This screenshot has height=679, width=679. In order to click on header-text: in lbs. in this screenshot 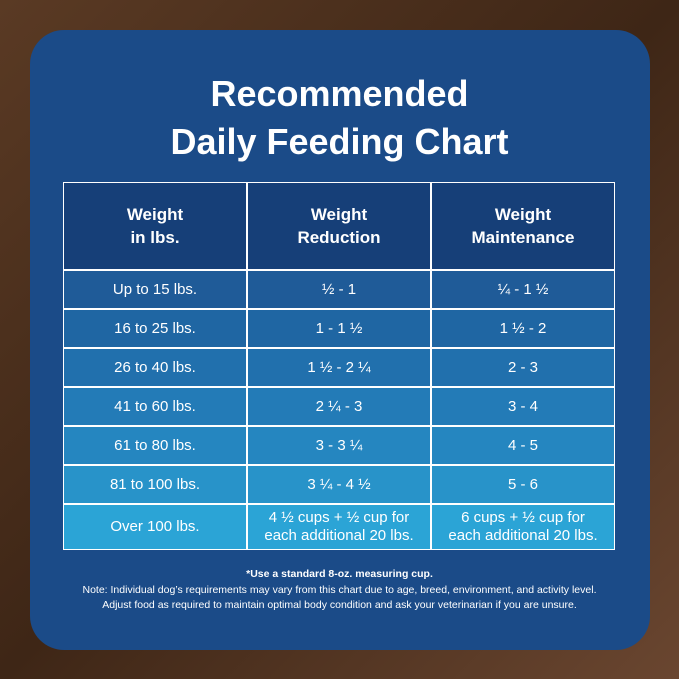, I will do `click(155, 237)`.